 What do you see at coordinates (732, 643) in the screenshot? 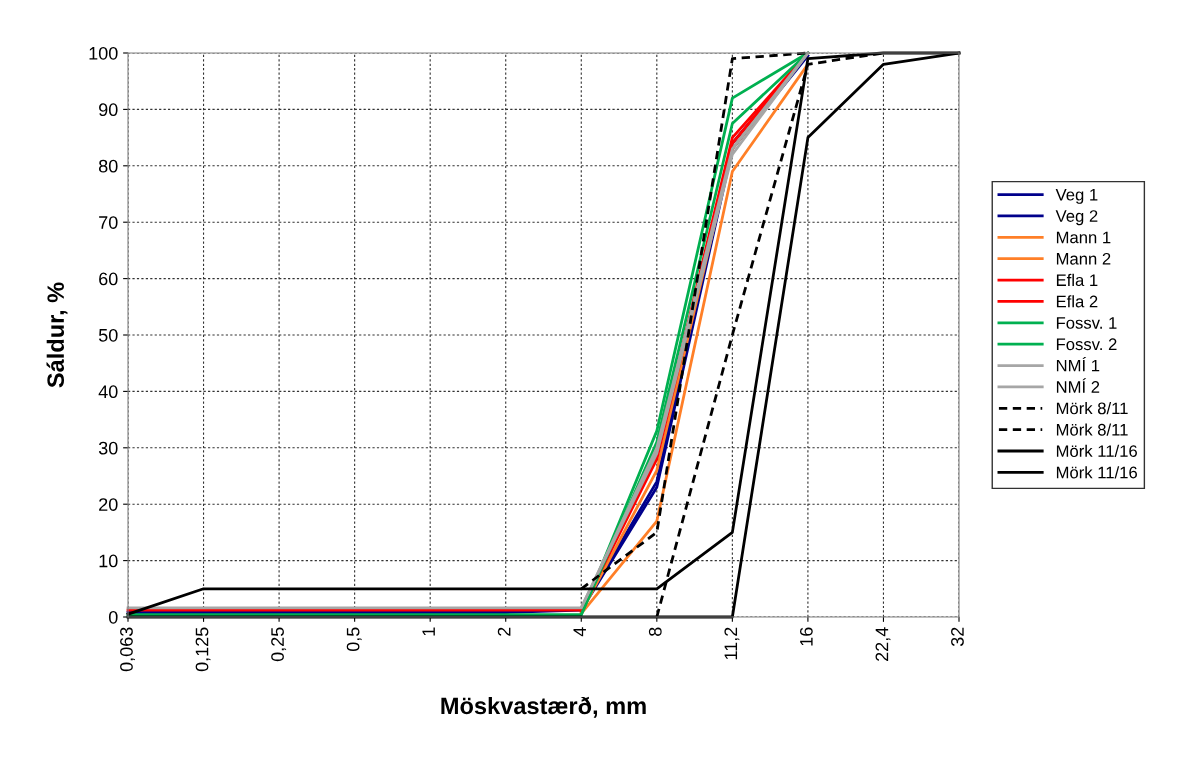
I see `x-tick-label: 11,2` at bounding box center [732, 643].